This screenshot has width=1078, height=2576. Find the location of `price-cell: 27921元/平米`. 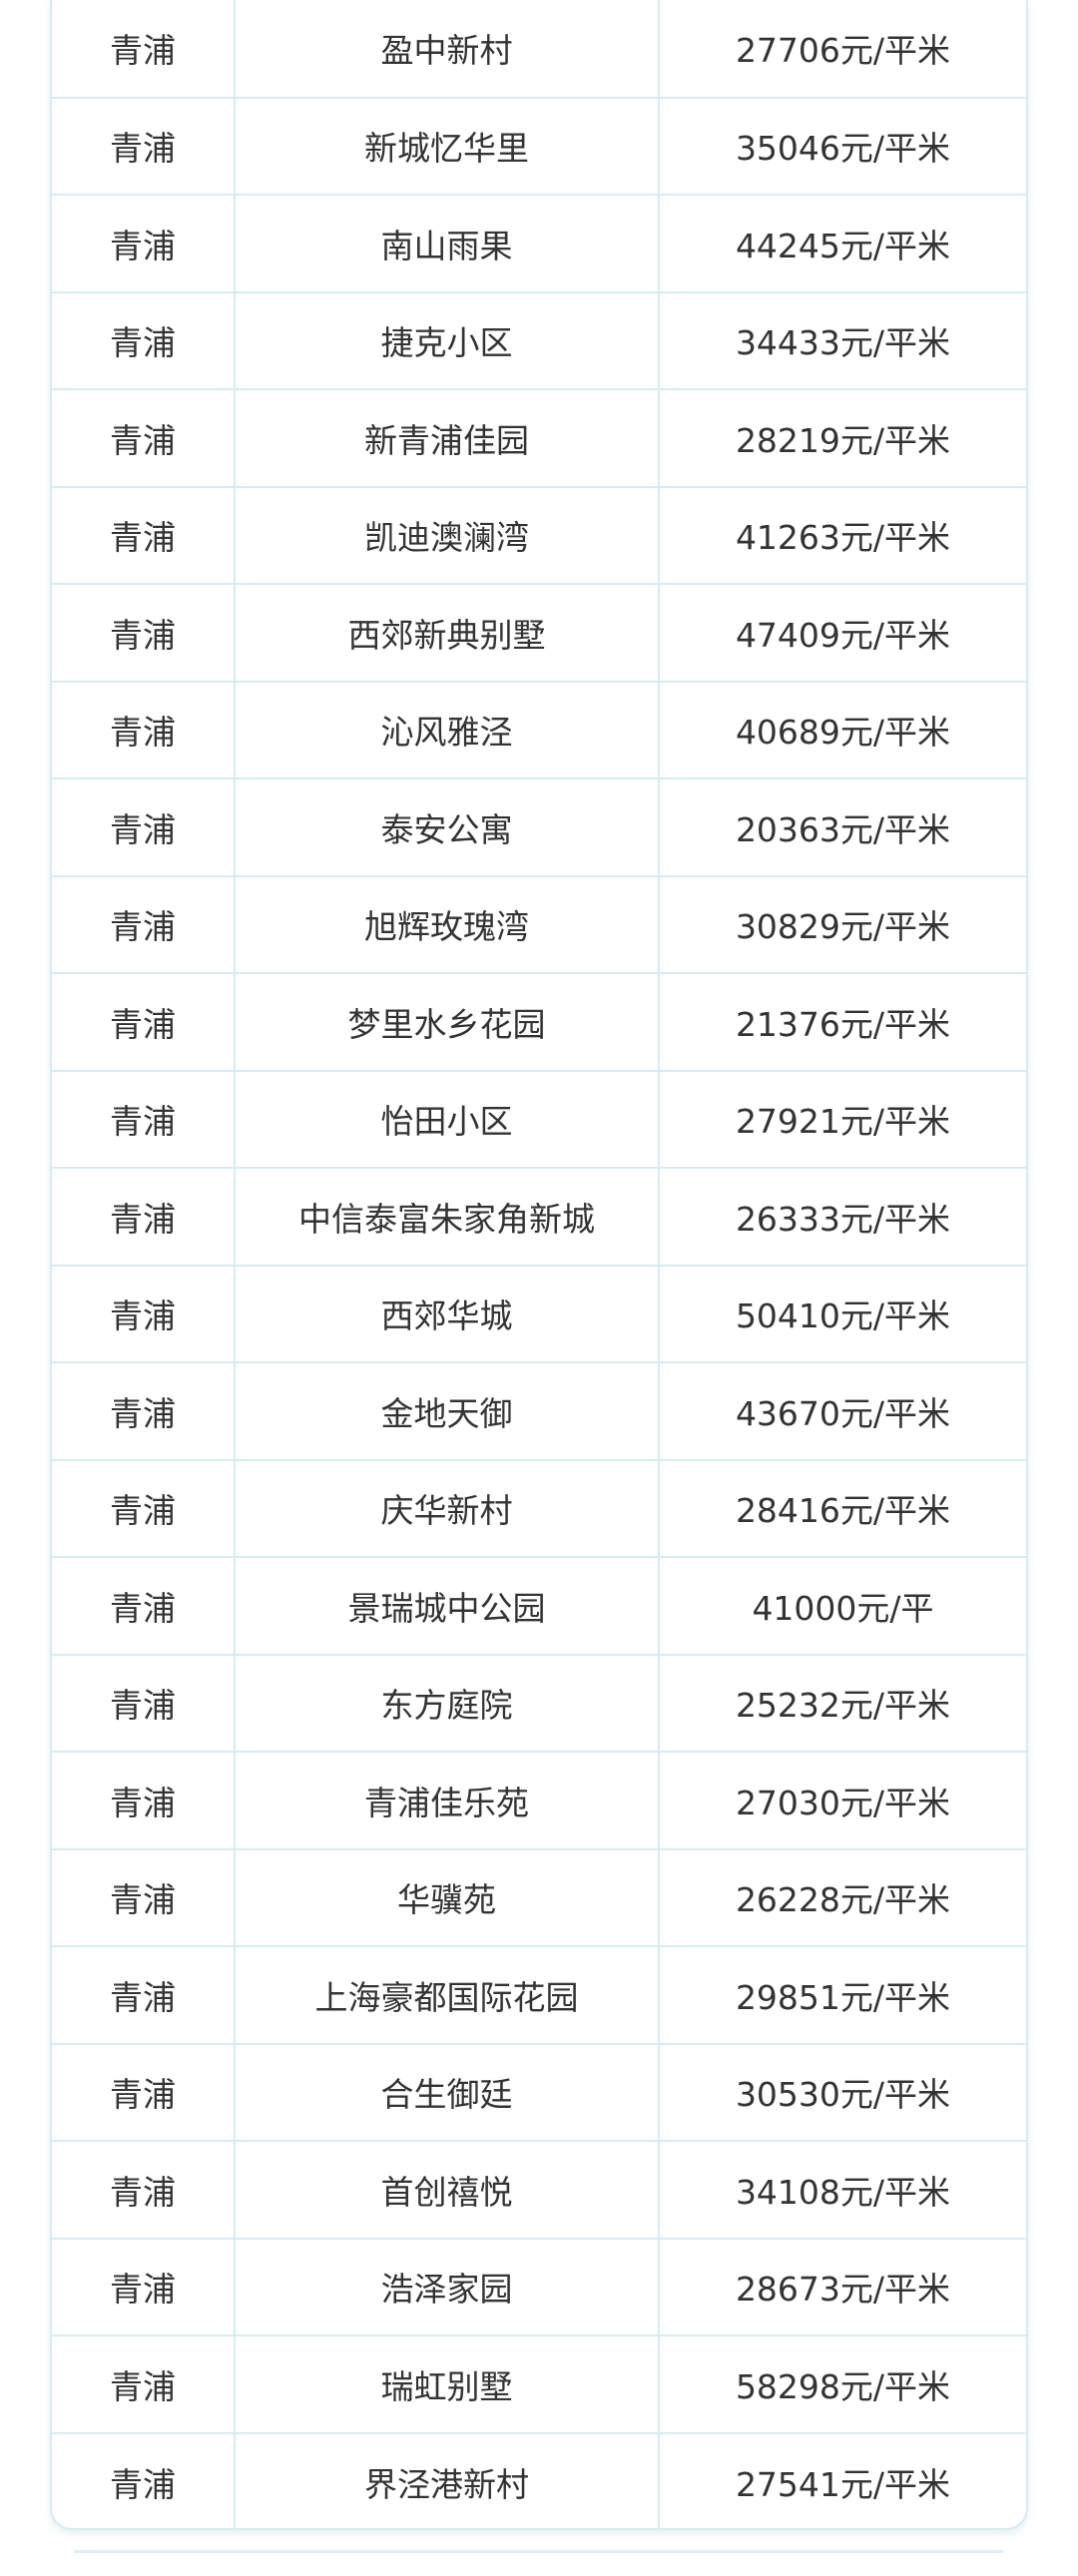

price-cell: 27921元/平米 is located at coordinates (842, 1120).